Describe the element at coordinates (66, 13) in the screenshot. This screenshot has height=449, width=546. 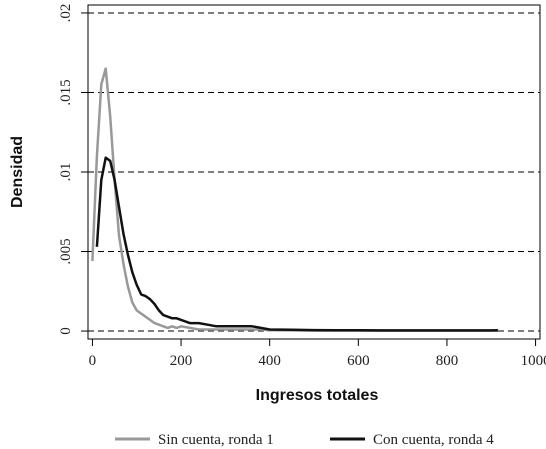
I see `y-tick-label: .02` at that location.